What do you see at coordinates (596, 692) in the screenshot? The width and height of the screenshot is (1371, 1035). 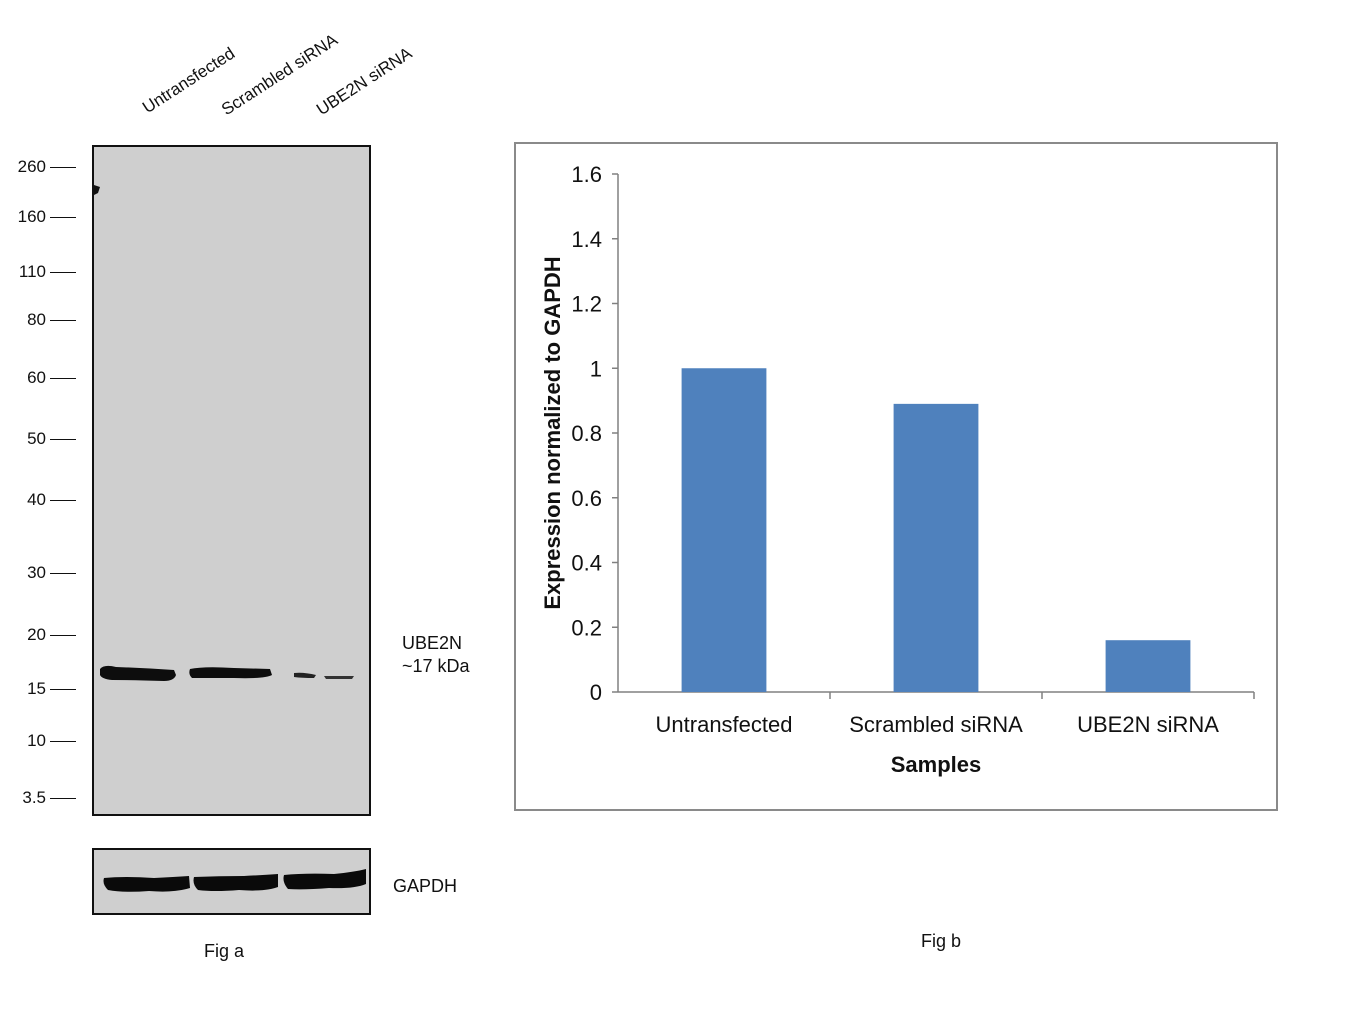 I see `y-tick-label: 0` at bounding box center [596, 692].